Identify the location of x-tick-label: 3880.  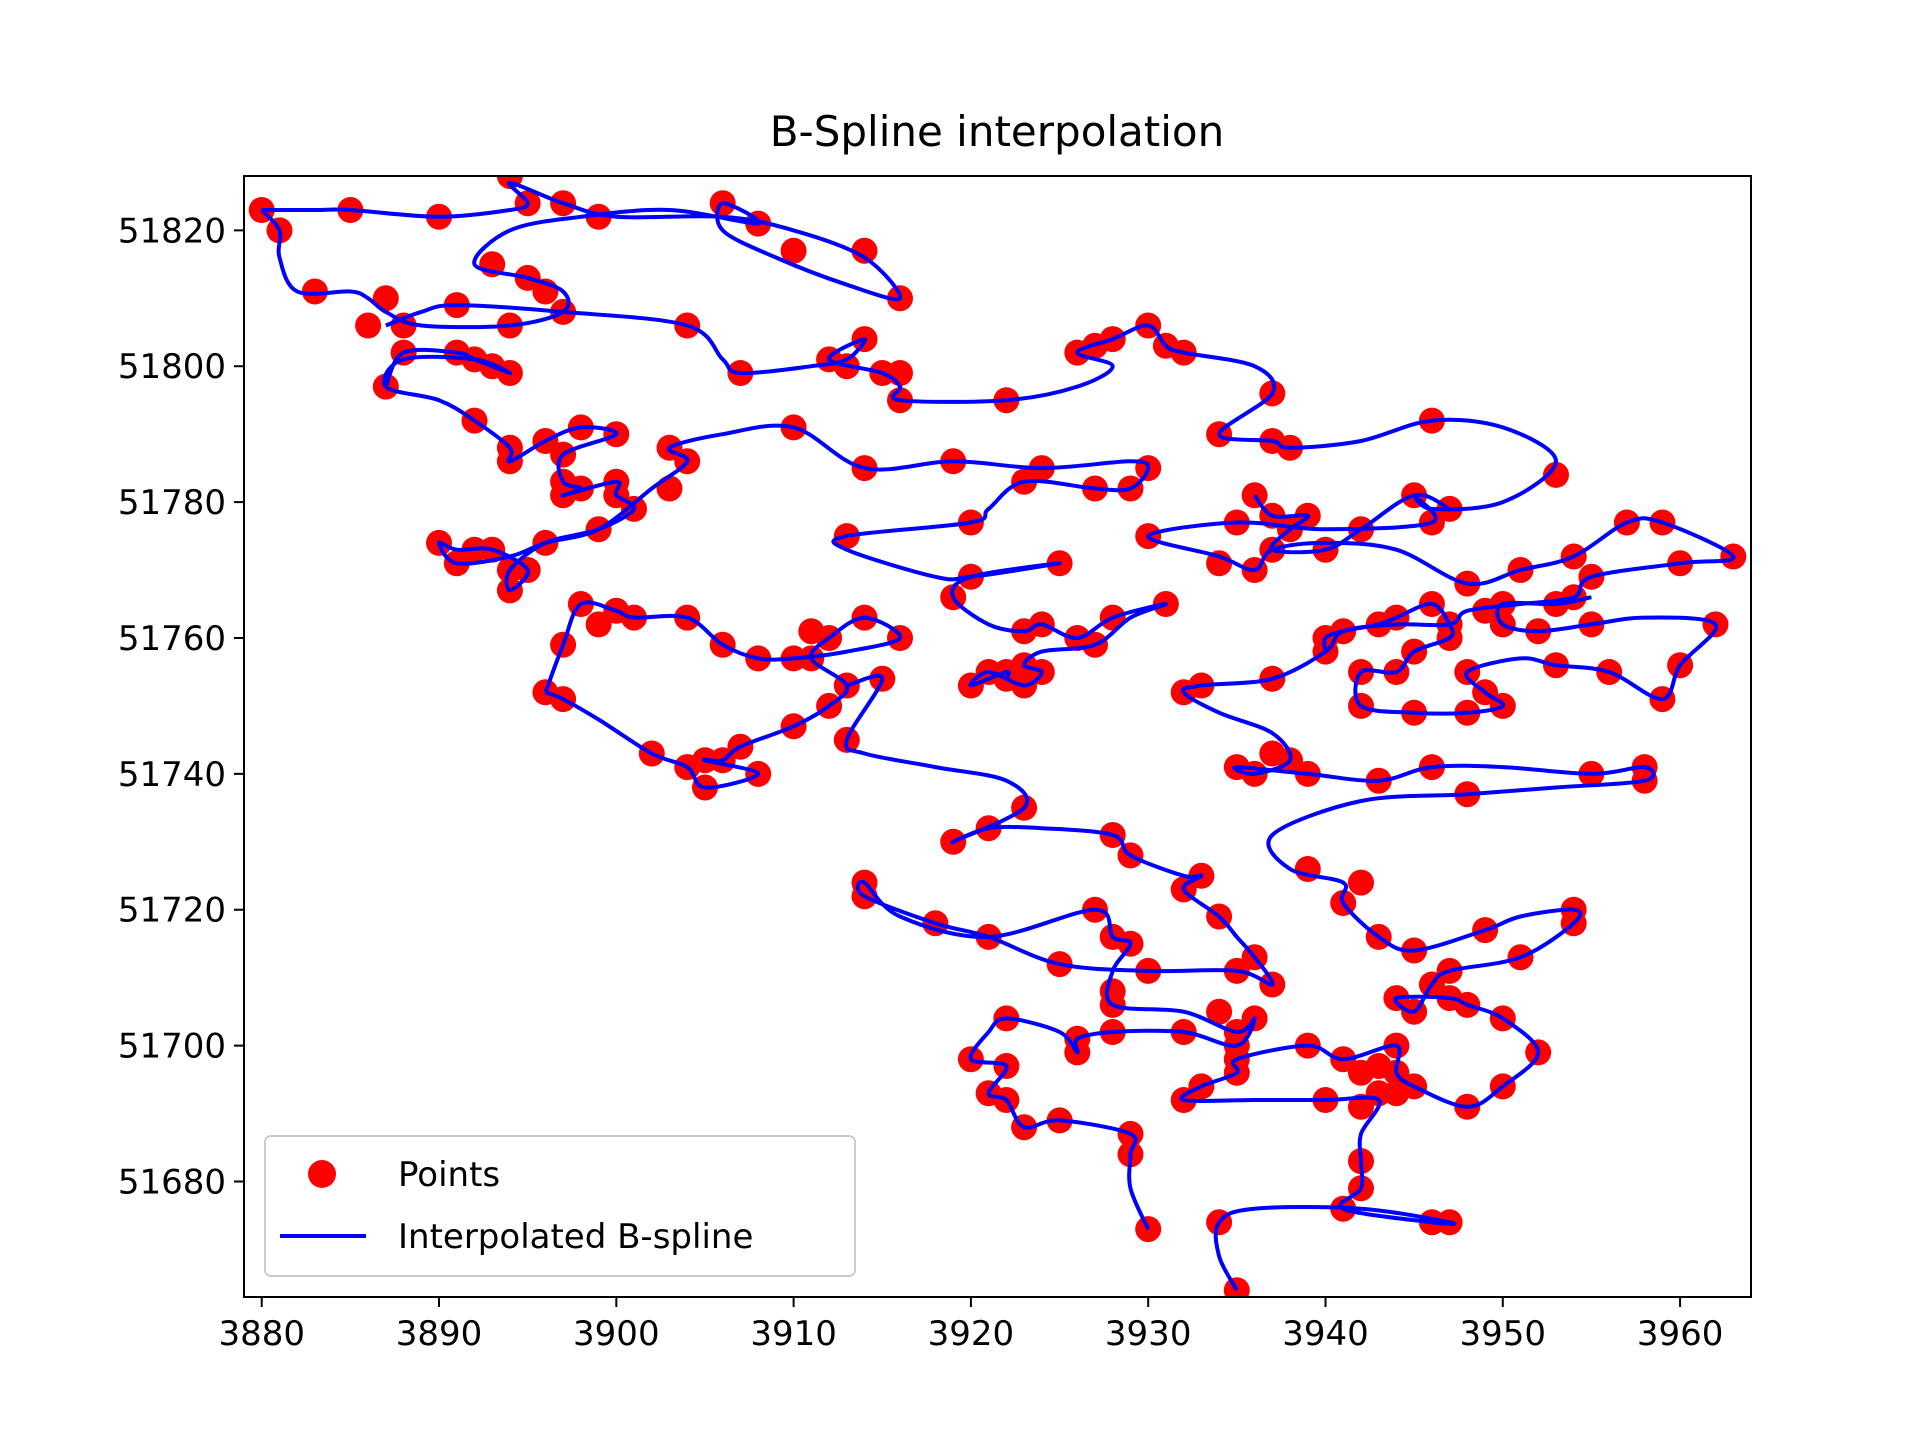
(261, 1334).